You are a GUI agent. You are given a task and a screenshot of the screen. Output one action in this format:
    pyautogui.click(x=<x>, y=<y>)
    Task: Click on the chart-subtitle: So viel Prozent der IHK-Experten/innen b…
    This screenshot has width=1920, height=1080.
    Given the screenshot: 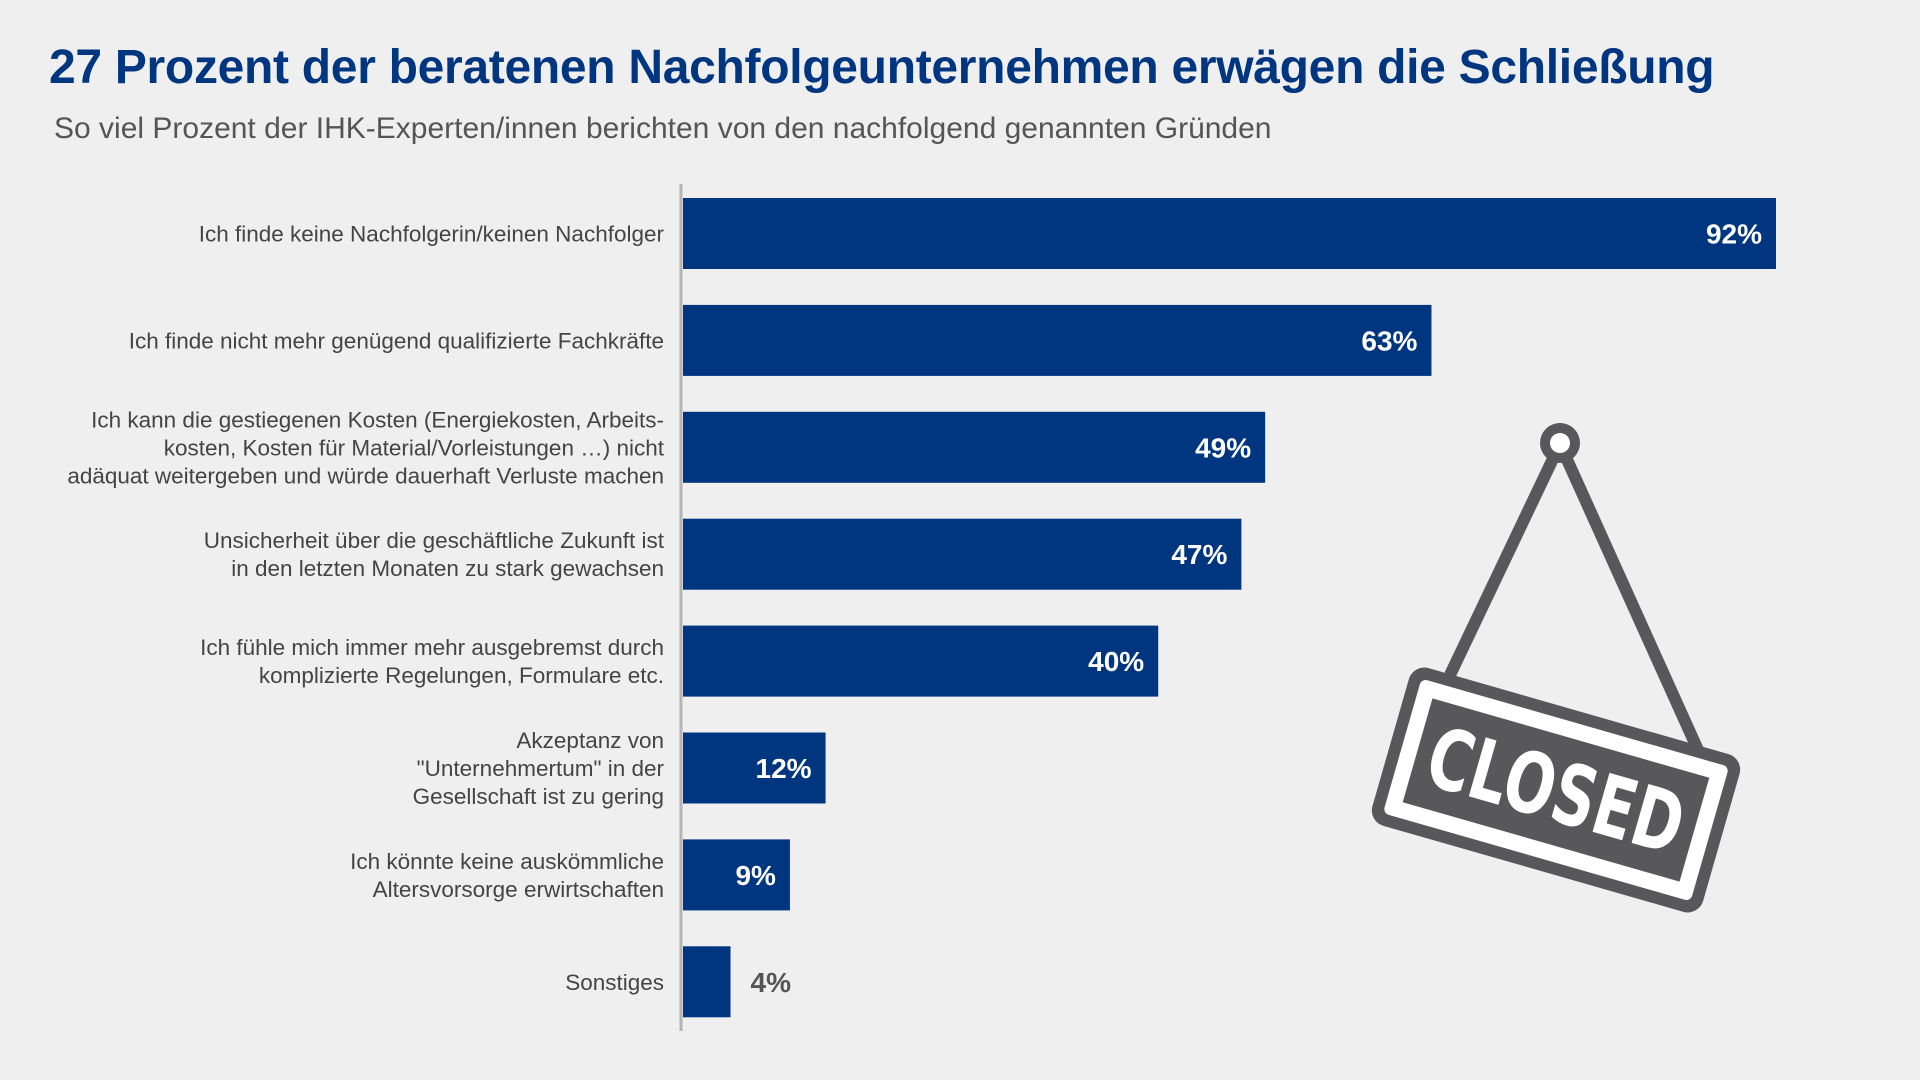 What is the action you would take?
    pyautogui.click(x=663, y=128)
    